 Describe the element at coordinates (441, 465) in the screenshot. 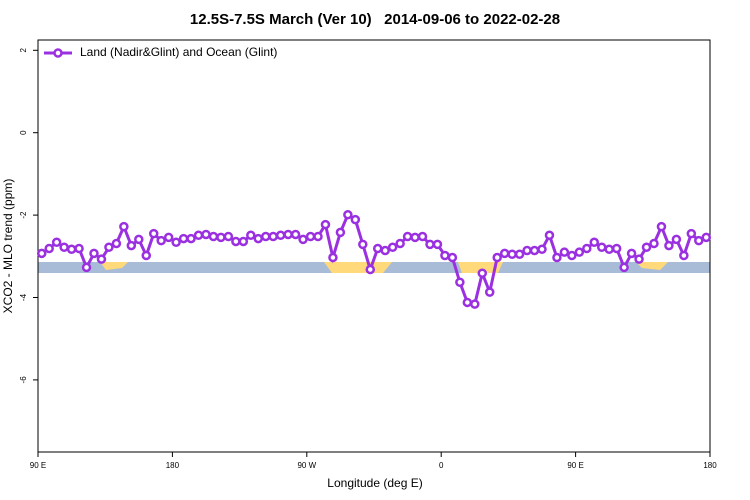

I see `x-tick-label: 0` at that location.